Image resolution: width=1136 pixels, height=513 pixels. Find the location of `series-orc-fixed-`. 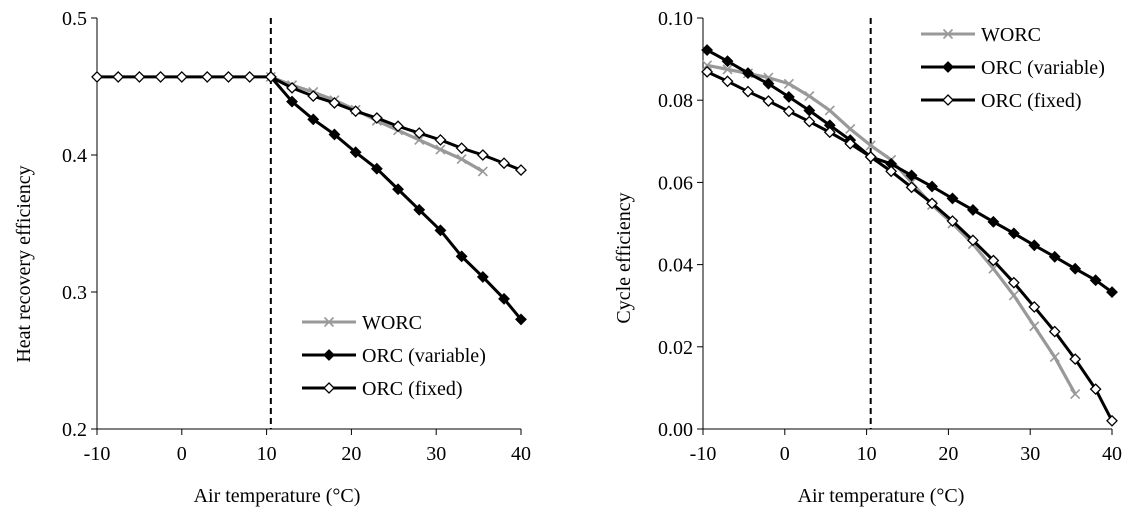

series-orc-fixed- is located at coordinates (309, 123).